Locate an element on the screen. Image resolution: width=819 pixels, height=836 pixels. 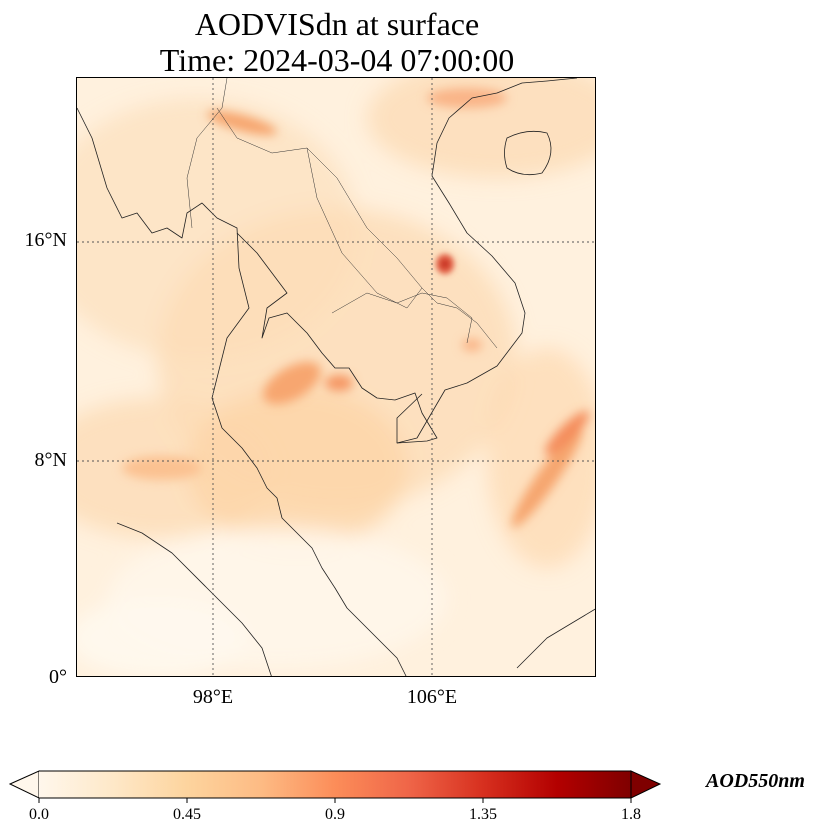
colorbar-tick-1-35: 1.35 is located at coordinates (483, 814).